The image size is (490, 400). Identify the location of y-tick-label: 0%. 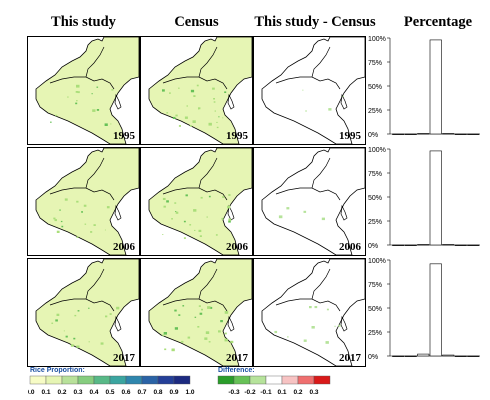
(373, 135).